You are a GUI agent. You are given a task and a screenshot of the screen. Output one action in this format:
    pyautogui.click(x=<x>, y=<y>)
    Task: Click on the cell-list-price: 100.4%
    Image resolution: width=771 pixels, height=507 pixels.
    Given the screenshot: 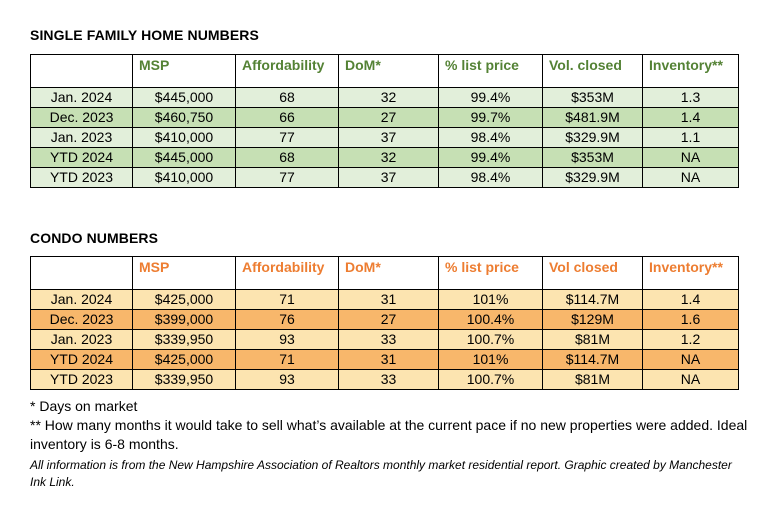 What is the action you would take?
    pyautogui.click(x=490, y=319)
    